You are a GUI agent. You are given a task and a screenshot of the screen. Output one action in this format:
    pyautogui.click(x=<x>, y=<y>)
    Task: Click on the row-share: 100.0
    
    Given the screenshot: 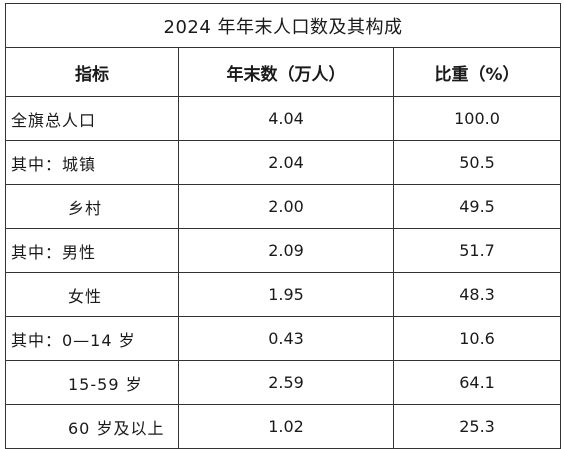 What is the action you would take?
    pyautogui.click(x=477, y=118)
    